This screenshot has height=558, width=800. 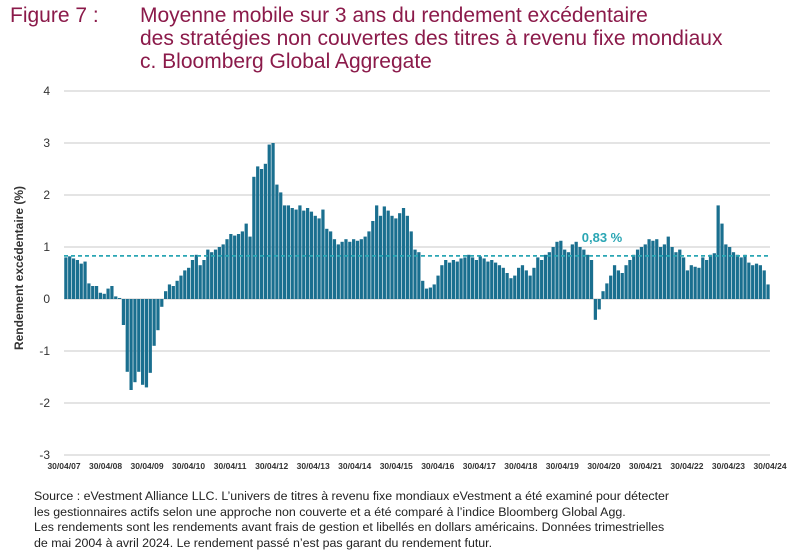 What do you see at coordinates (417, 243) in the screenshot?
I see `reference: 0,83 %` at bounding box center [417, 243].